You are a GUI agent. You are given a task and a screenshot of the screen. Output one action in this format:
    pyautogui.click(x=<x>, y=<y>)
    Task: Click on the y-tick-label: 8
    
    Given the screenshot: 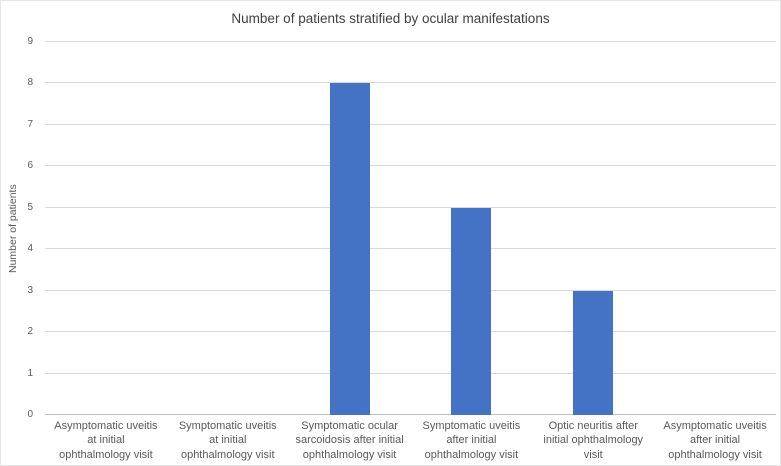 What is the action you would take?
    pyautogui.click(x=30, y=83)
    